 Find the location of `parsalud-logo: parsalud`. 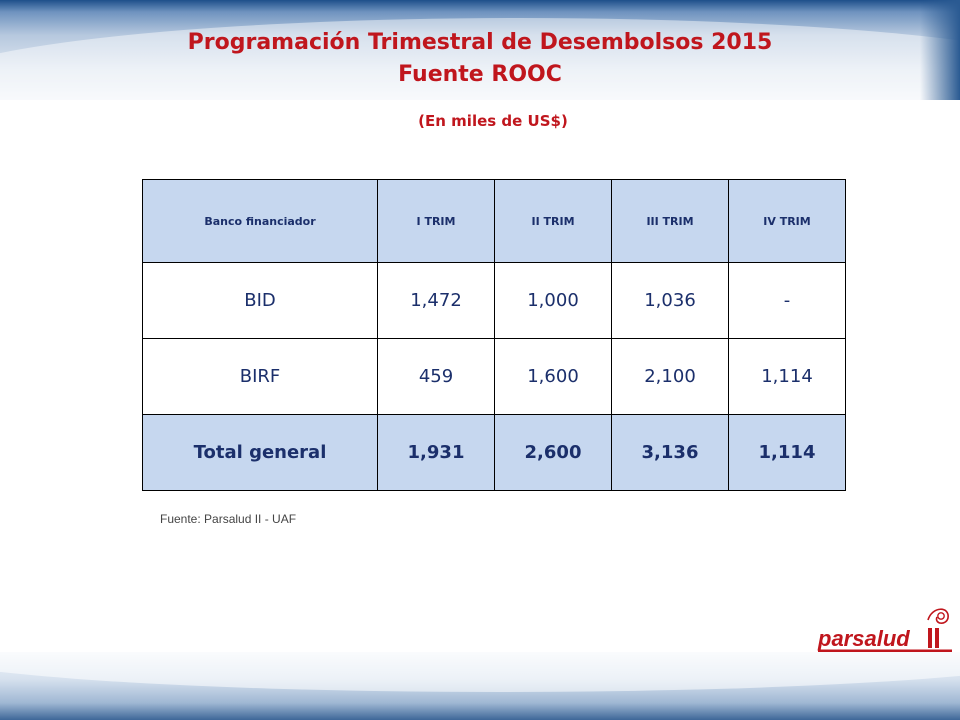

parsalud-logo: parsalud is located at coordinates (885, 631).